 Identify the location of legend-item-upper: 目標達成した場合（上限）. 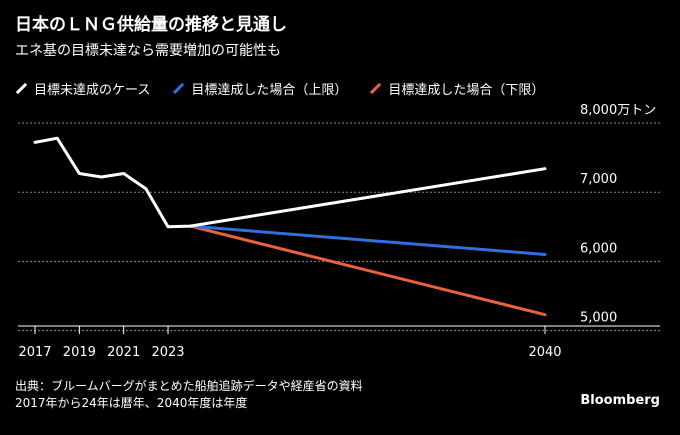
(259, 88).